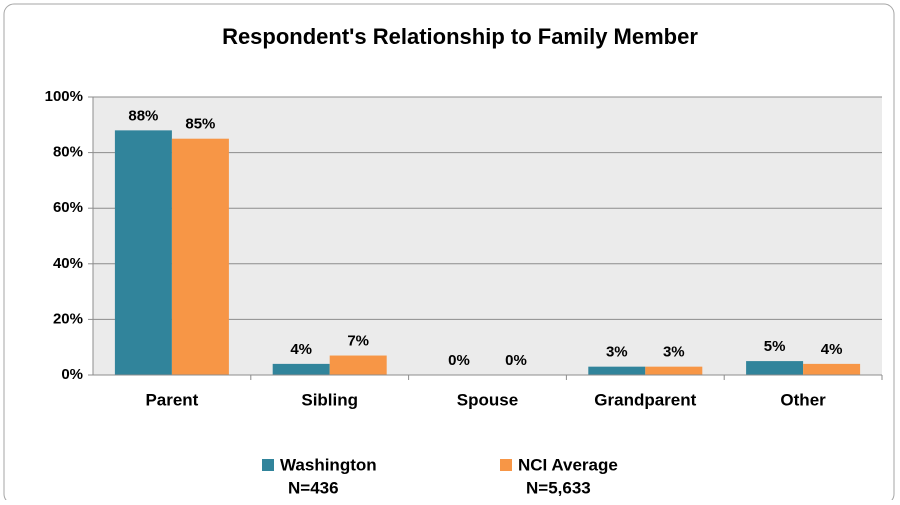 The image size is (900, 505). What do you see at coordinates (568, 464) in the screenshot?
I see `legend-label: NCI Average` at bounding box center [568, 464].